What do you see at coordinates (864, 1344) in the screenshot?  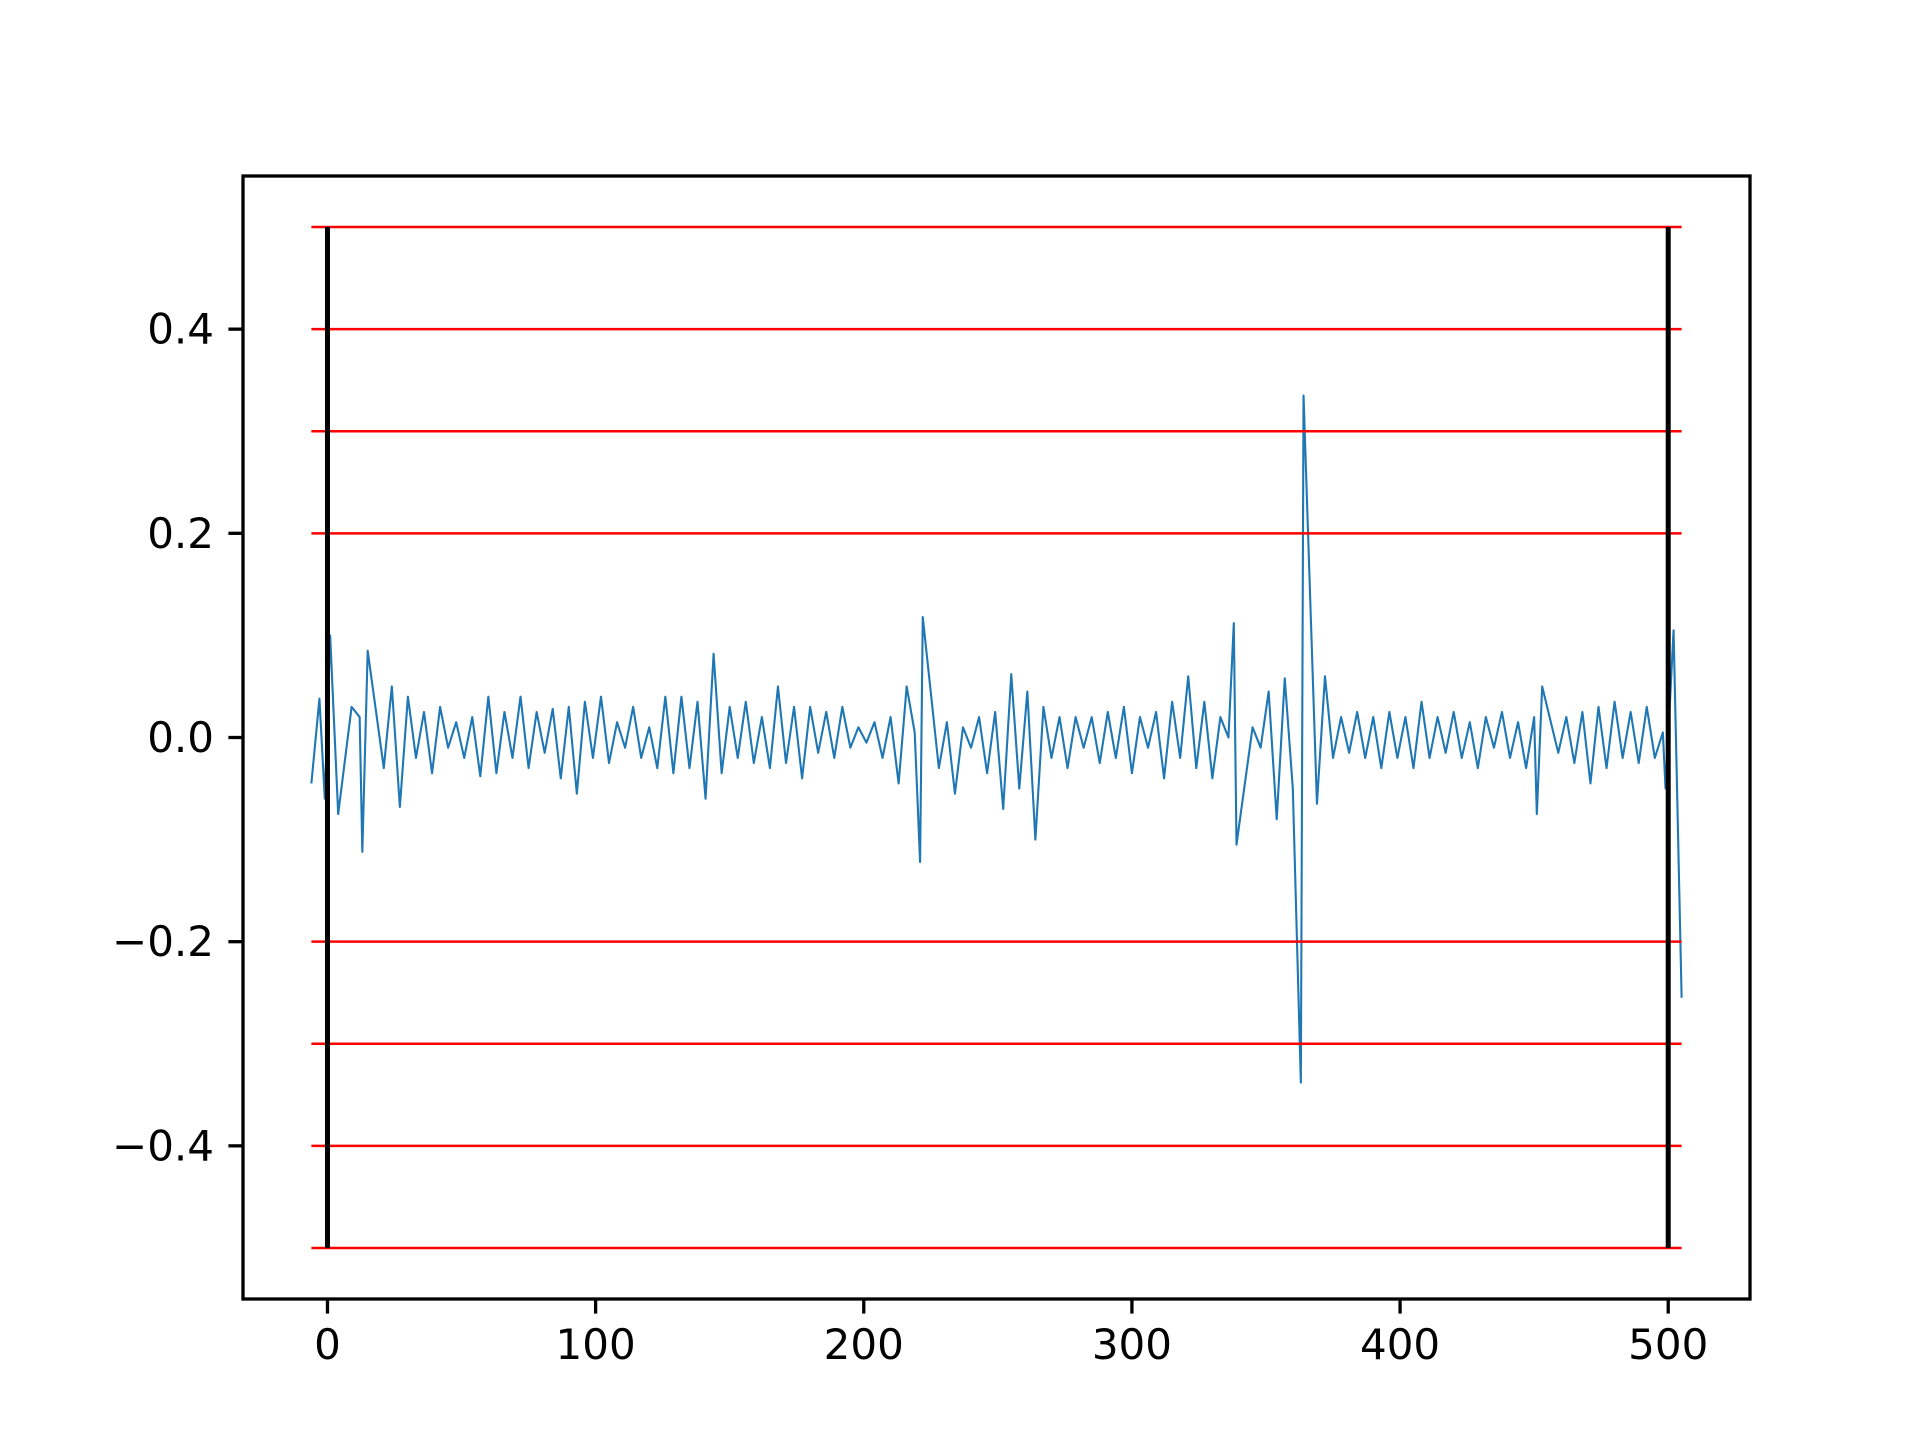 I see `x-tick-label: 200` at bounding box center [864, 1344].